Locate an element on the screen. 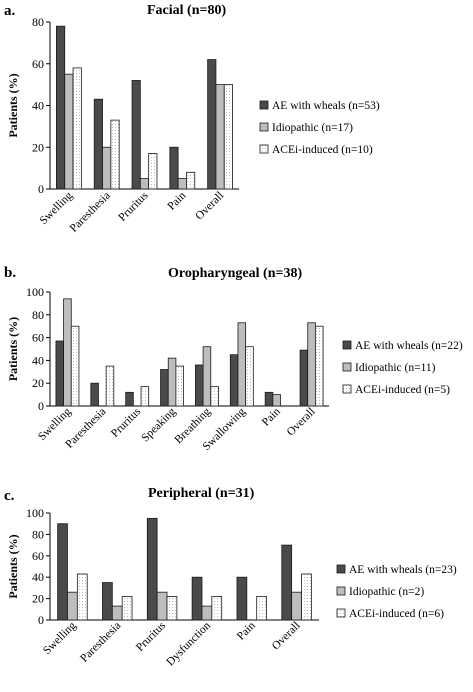 This screenshot has width=473, height=692. x-tick-label: Swelling is located at coordinates (60, 638).